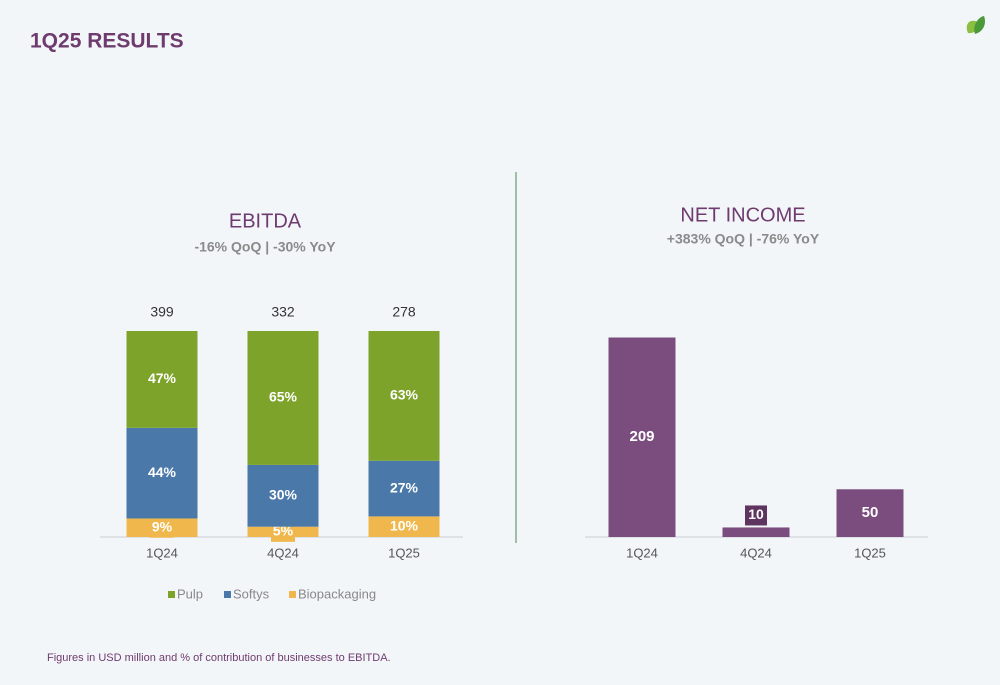  Describe the element at coordinates (162, 312) in the screenshot. I see `total-label: 399` at that location.